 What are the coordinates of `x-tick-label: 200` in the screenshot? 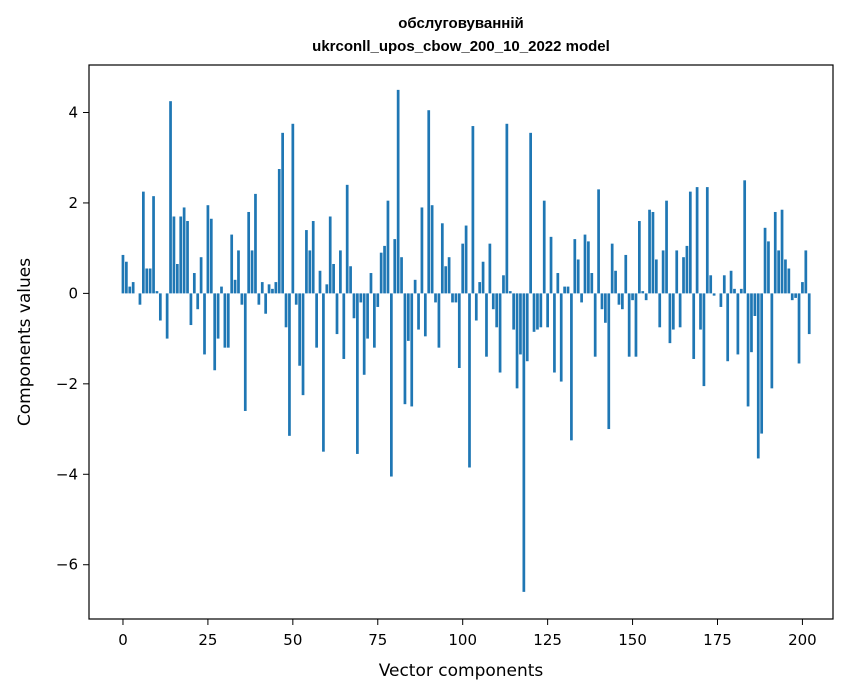 It's located at (802, 640).